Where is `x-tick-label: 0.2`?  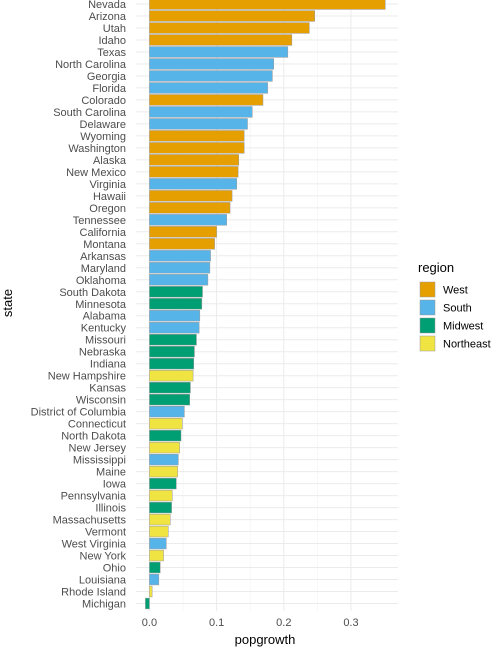 x-tick-label: 0.2 is located at coordinates (283, 623).